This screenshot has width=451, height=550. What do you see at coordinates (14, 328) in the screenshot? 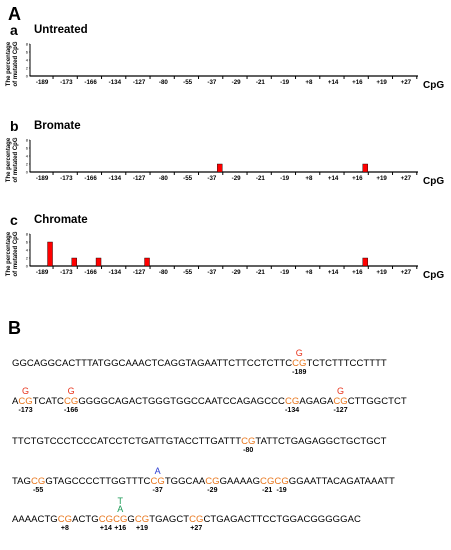
I see `panel-b-label: B` at bounding box center [14, 328].